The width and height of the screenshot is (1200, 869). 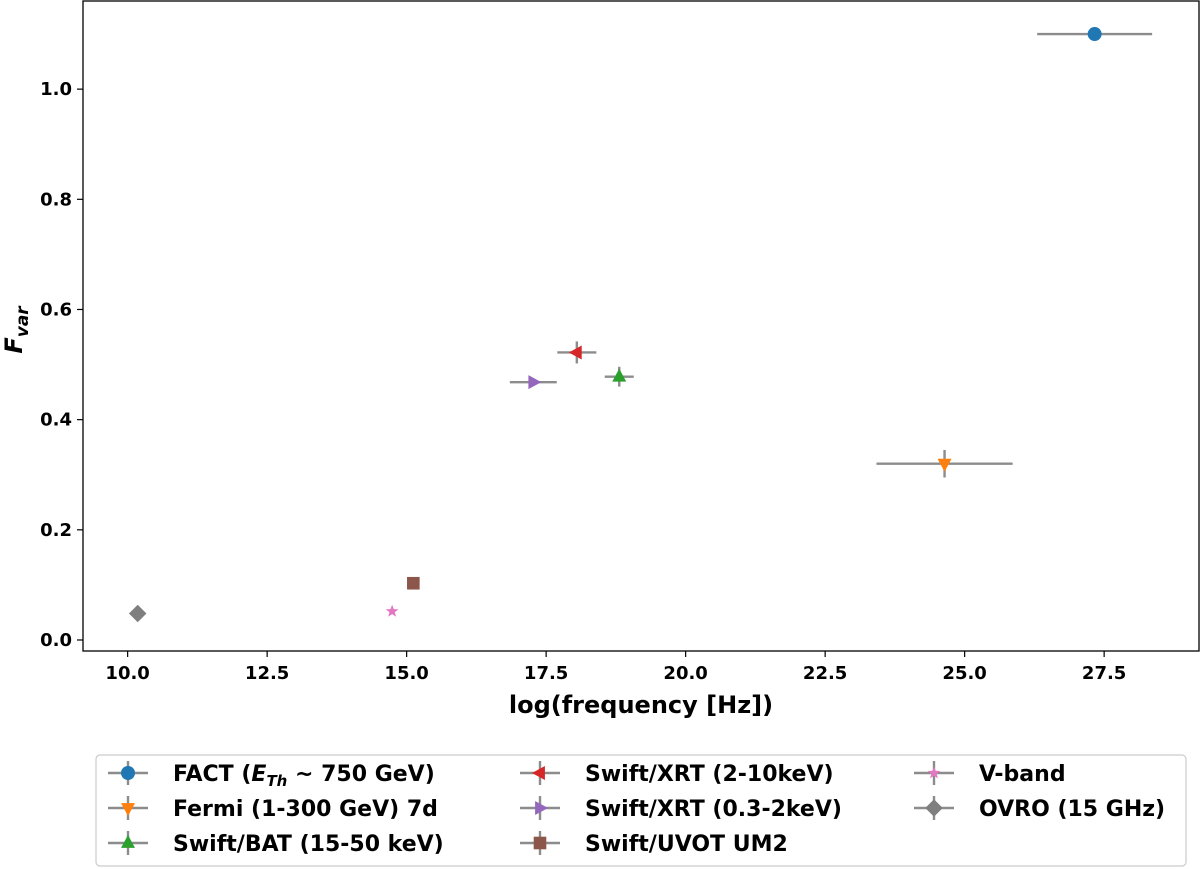 I want to click on y-tick-label: 0.8, so click(x=56, y=199).